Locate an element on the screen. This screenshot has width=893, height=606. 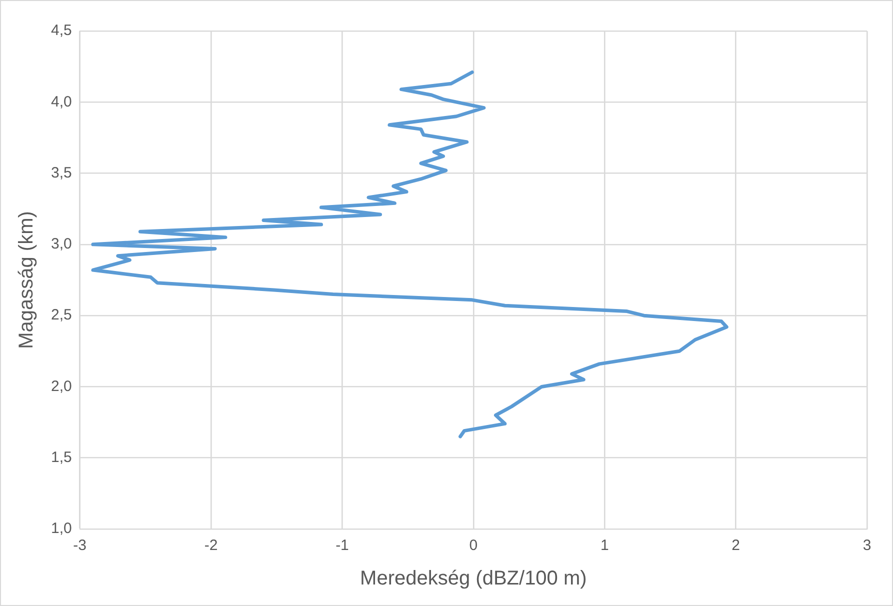
x-tick-label: 1 is located at coordinates (604, 545).